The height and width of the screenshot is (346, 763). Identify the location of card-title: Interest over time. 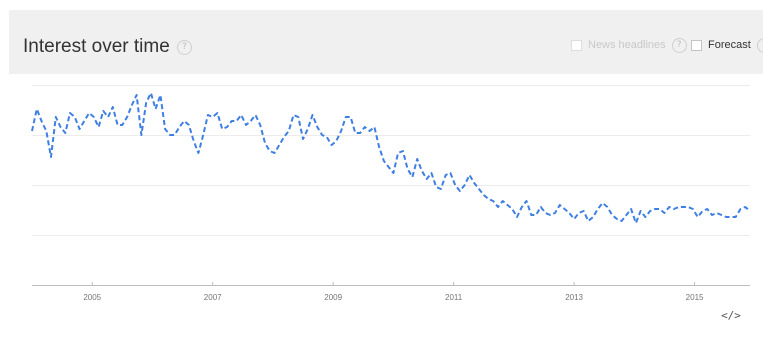
(96, 46).